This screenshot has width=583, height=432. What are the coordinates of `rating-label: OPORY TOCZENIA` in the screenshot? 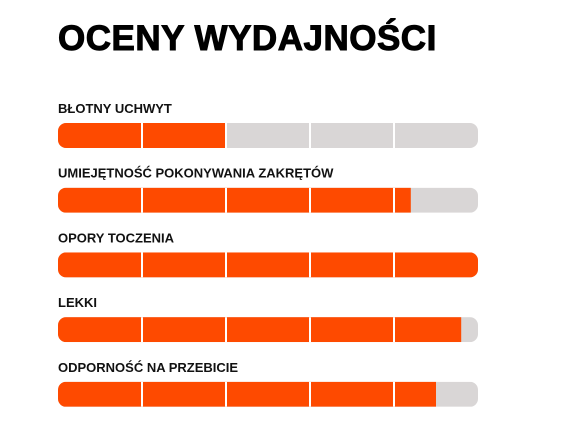 It's located at (116, 237).